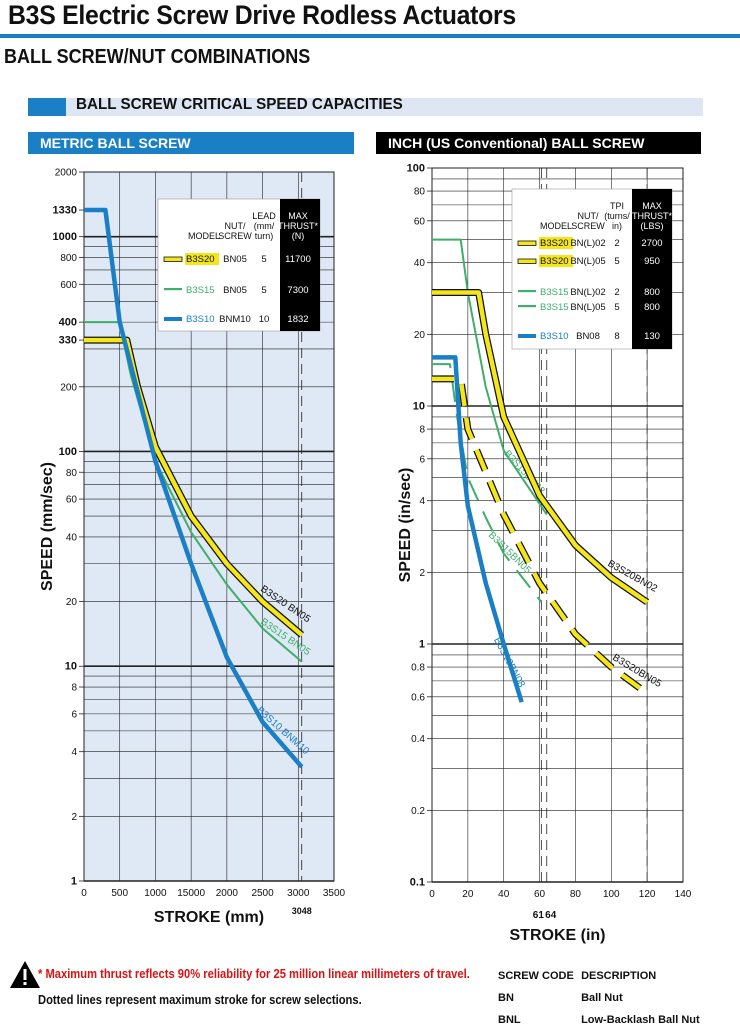 Image resolution: width=740 pixels, height=1036 pixels. I want to click on max-stroke-label: 64, so click(551, 915).